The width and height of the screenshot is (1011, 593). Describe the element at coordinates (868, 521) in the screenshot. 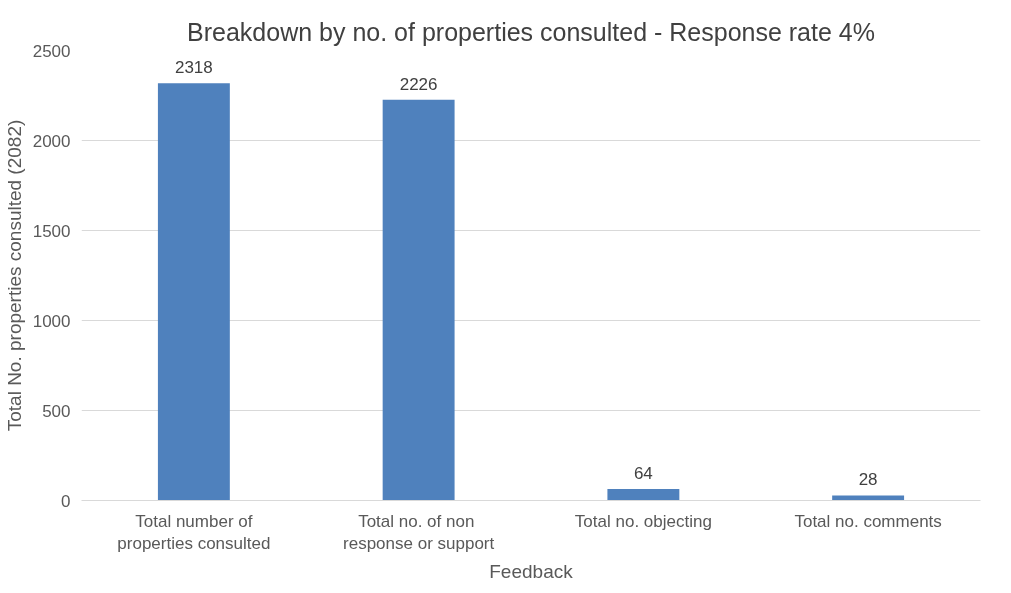

I see `x-tick-label: Total no. comments` at that location.